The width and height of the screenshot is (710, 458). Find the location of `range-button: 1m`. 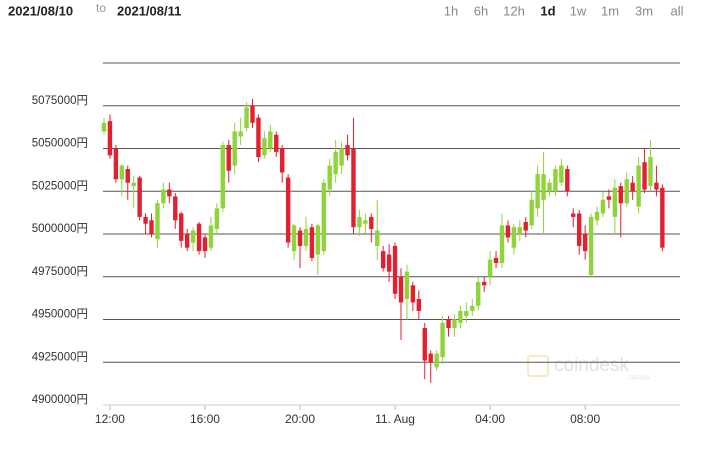

range-button: 1m is located at coordinates (610, 10).